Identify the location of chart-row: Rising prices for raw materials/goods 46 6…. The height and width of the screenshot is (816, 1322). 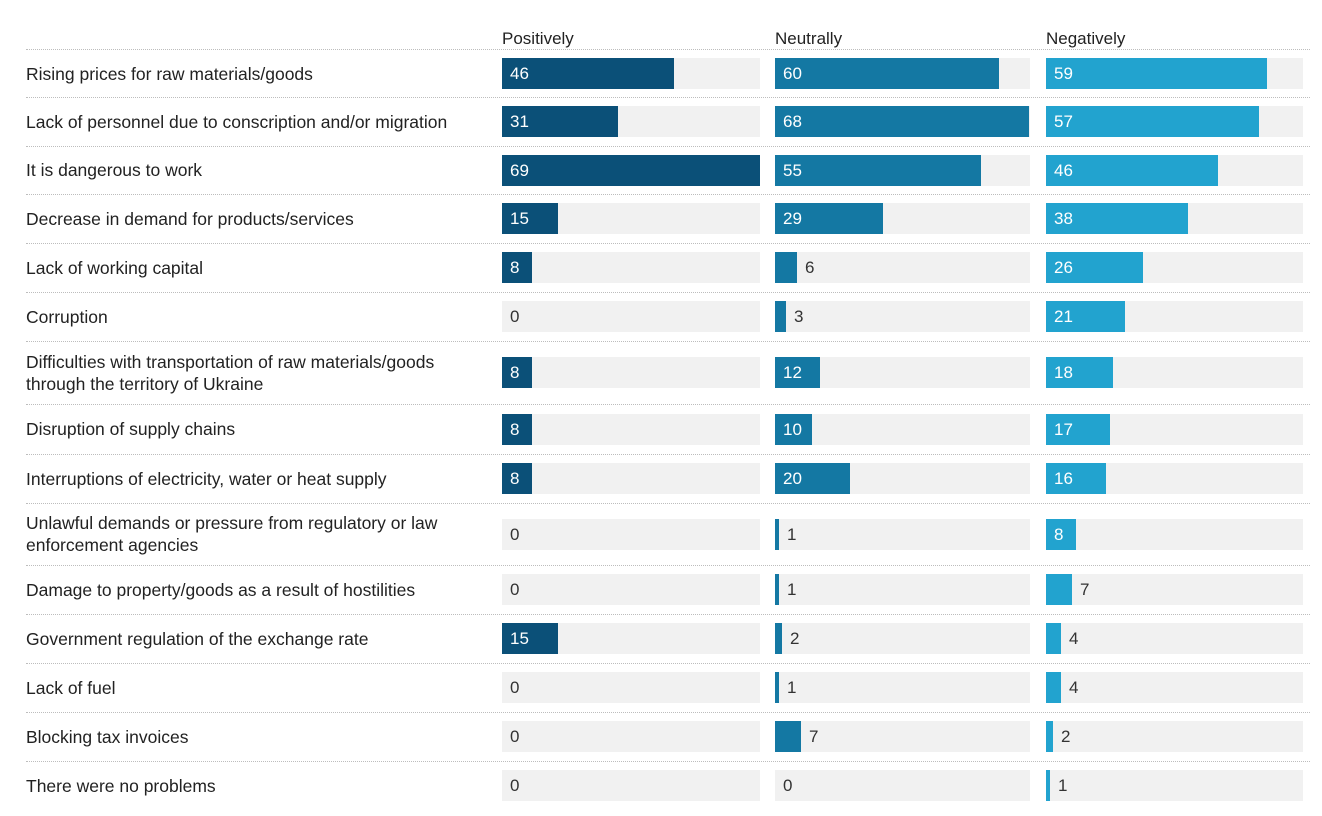
(668, 73).